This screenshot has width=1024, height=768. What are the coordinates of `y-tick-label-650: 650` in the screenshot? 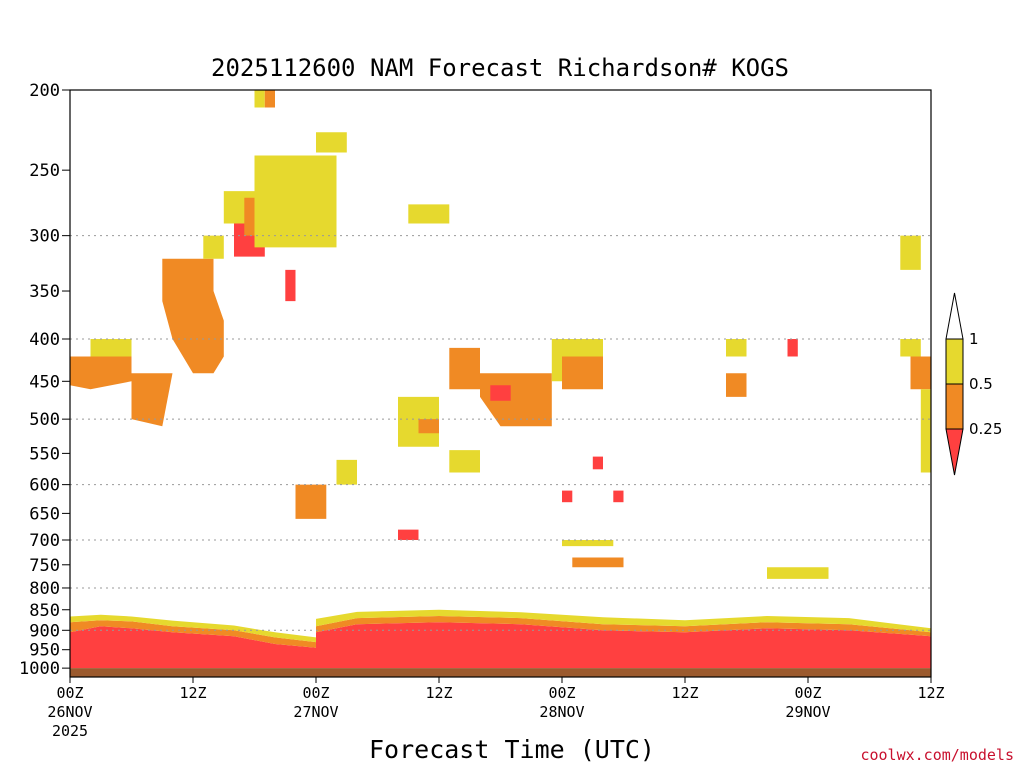 It's located at (44, 514).